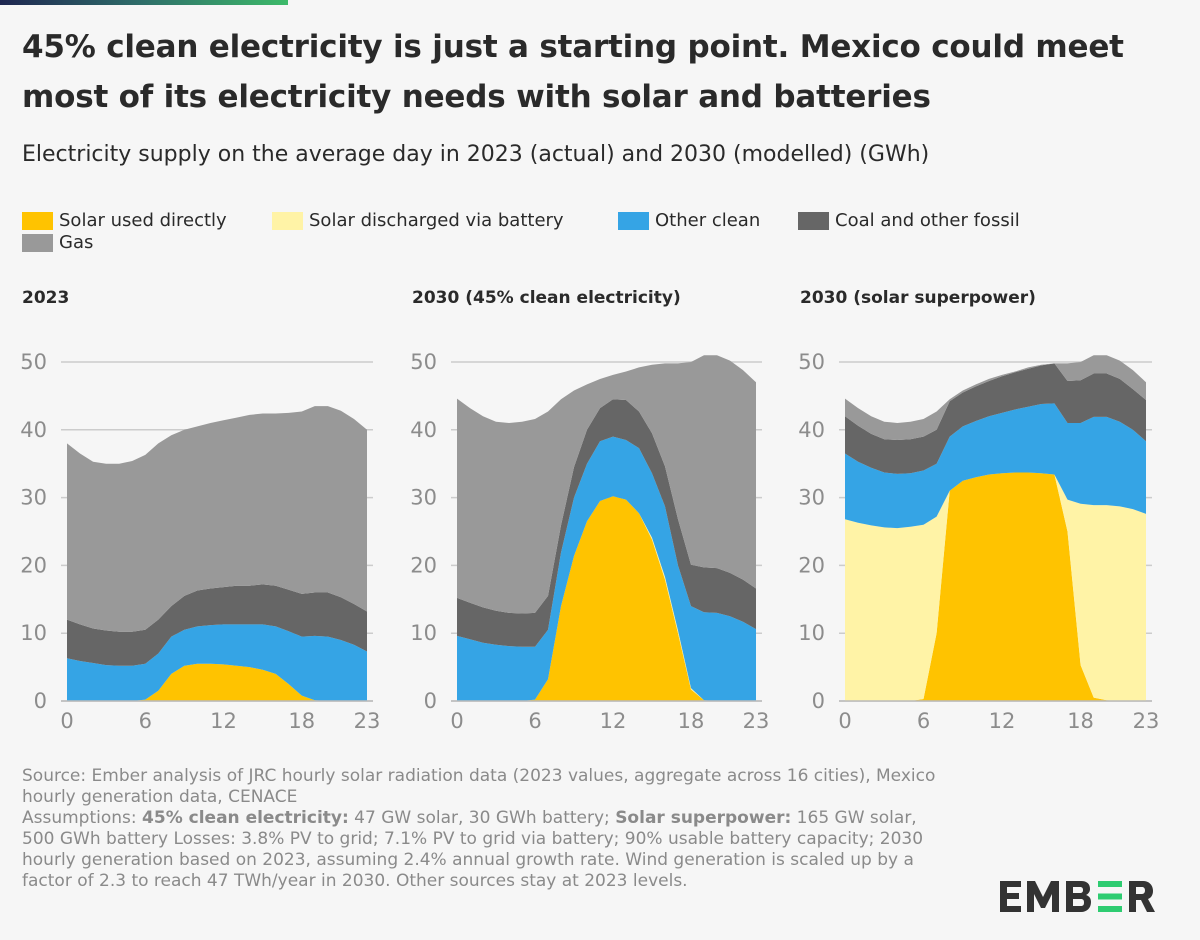  Describe the element at coordinates (144, 2) in the screenshot. I see `brand-accent-bar` at that location.